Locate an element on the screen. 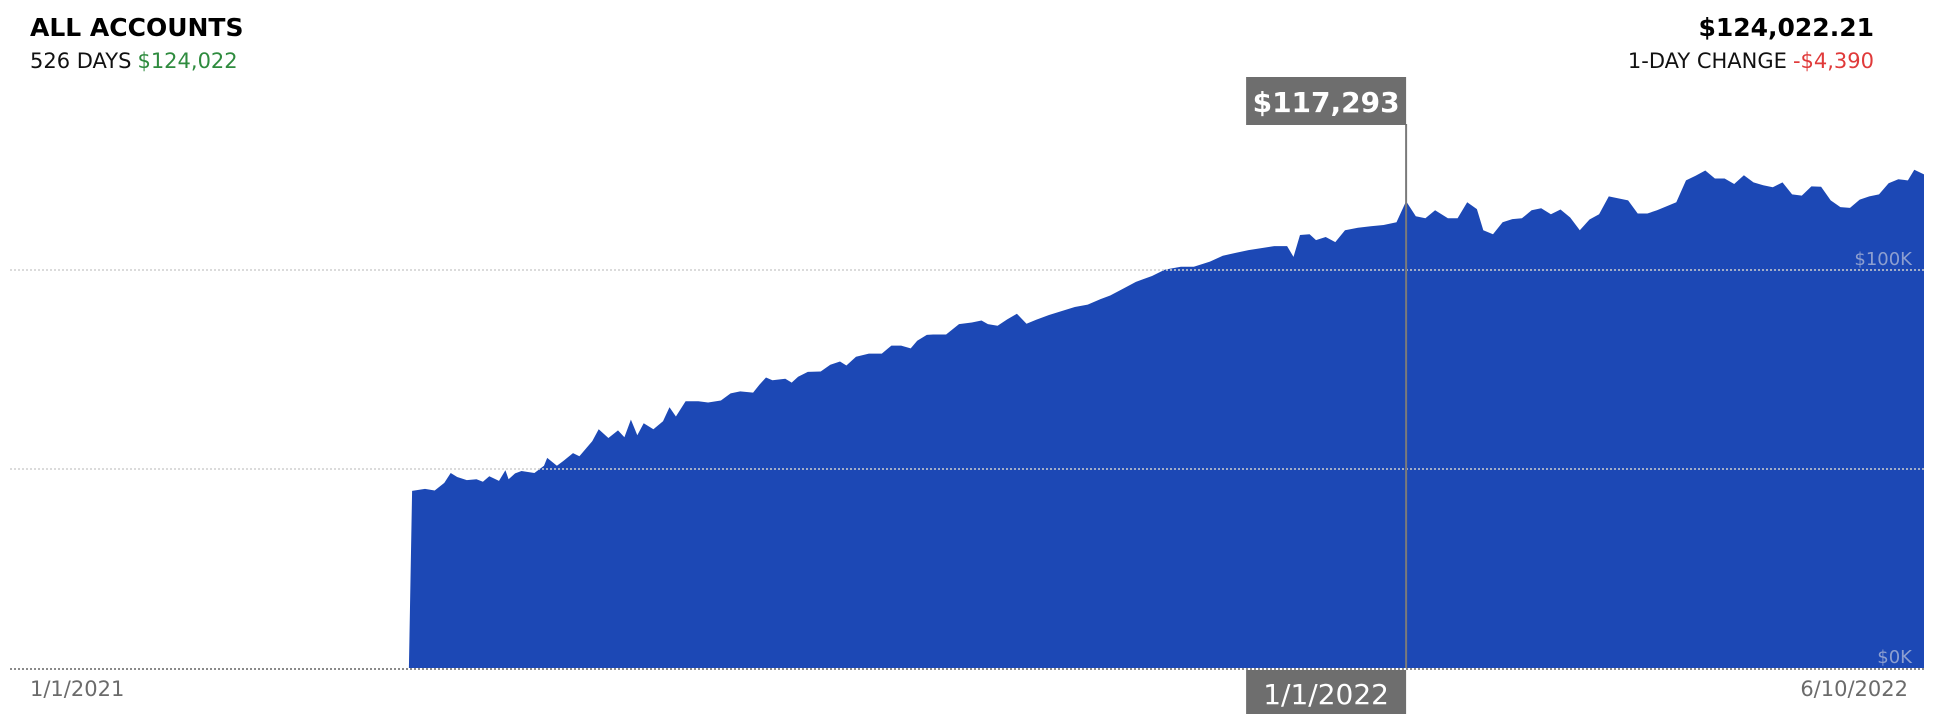 The width and height of the screenshot is (1934, 714). value-tooltip-text: $117,293 is located at coordinates (1326, 102).